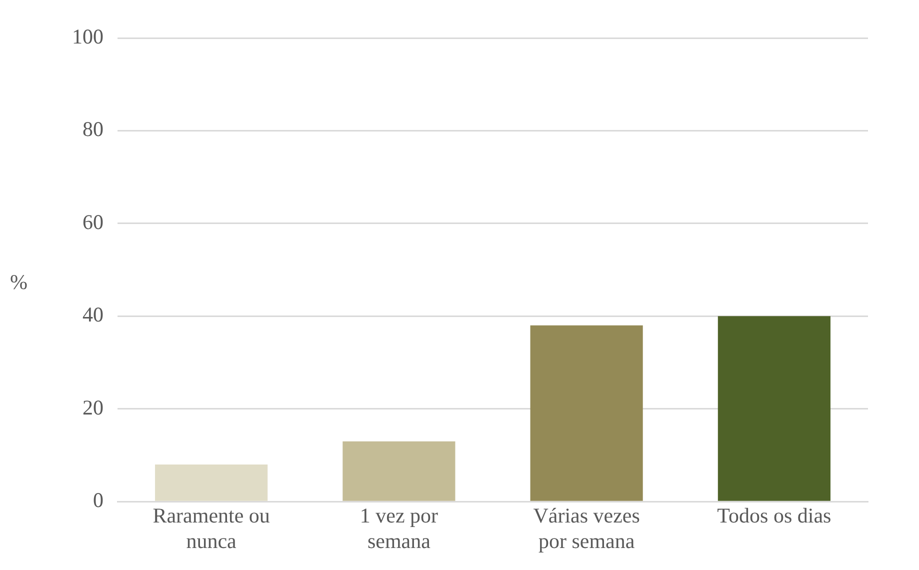 The image size is (919, 570). What do you see at coordinates (98, 500) in the screenshot?
I see `y-tick-label: 0` at bounding box center [98, 500].